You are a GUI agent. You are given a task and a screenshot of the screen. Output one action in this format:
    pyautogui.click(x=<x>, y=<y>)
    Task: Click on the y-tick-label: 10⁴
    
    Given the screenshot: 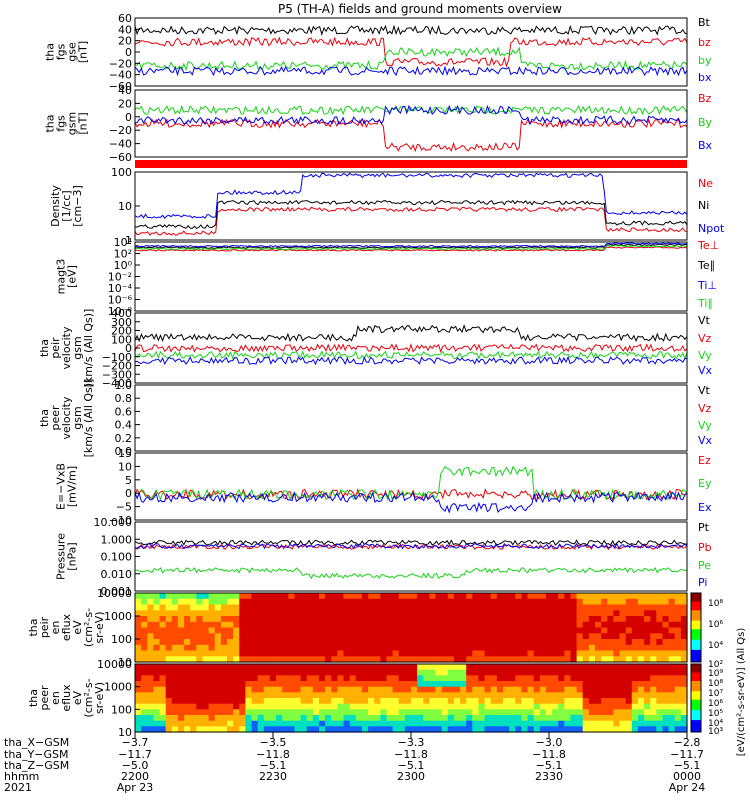 What is the action you would take?
    pyautogui.click(x=123, y=242)
    